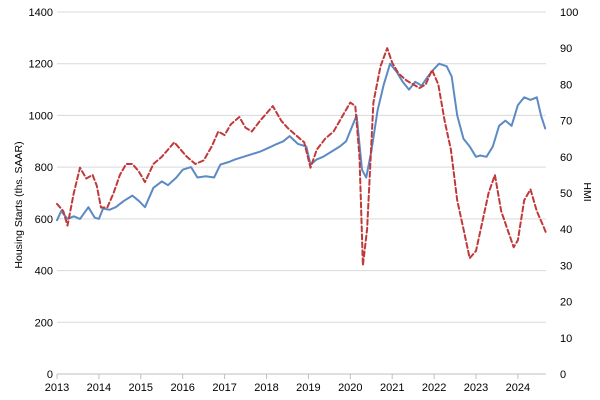 The width and height of the screenshot is (600, 400). What do you see at coordinates (518, 388) in the screenshot?
I see `x-tick-label: 2024` at bounding box center [518, 388].